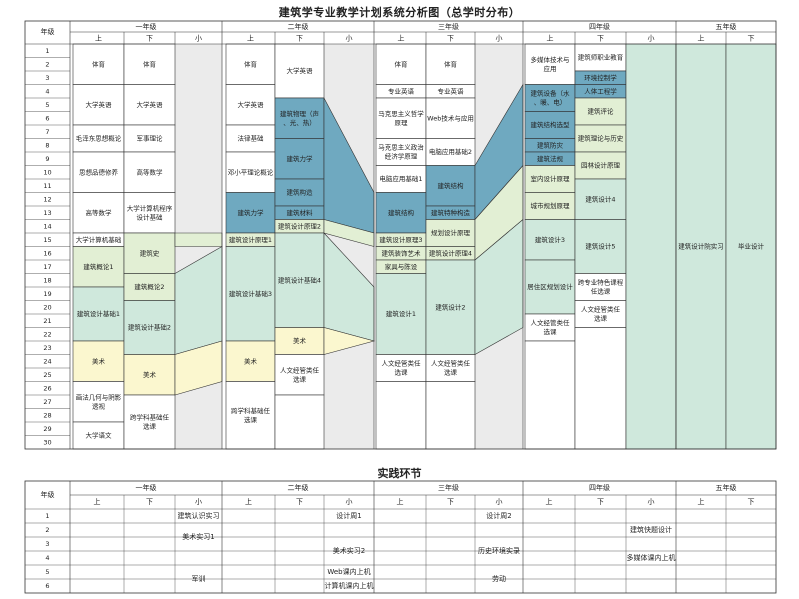  Describe the element at coordinates (726, 26) in the screenshot. I see `year-header-5: 五年级` at that location.